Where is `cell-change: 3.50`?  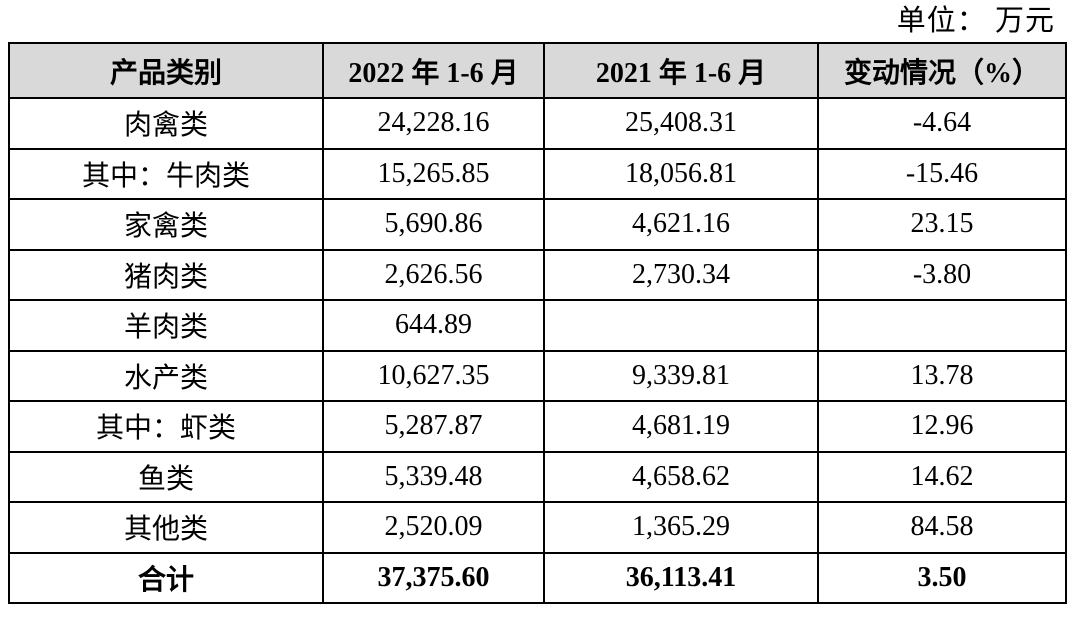 cell-change: 3.50 is located at coordinates (942, 577).